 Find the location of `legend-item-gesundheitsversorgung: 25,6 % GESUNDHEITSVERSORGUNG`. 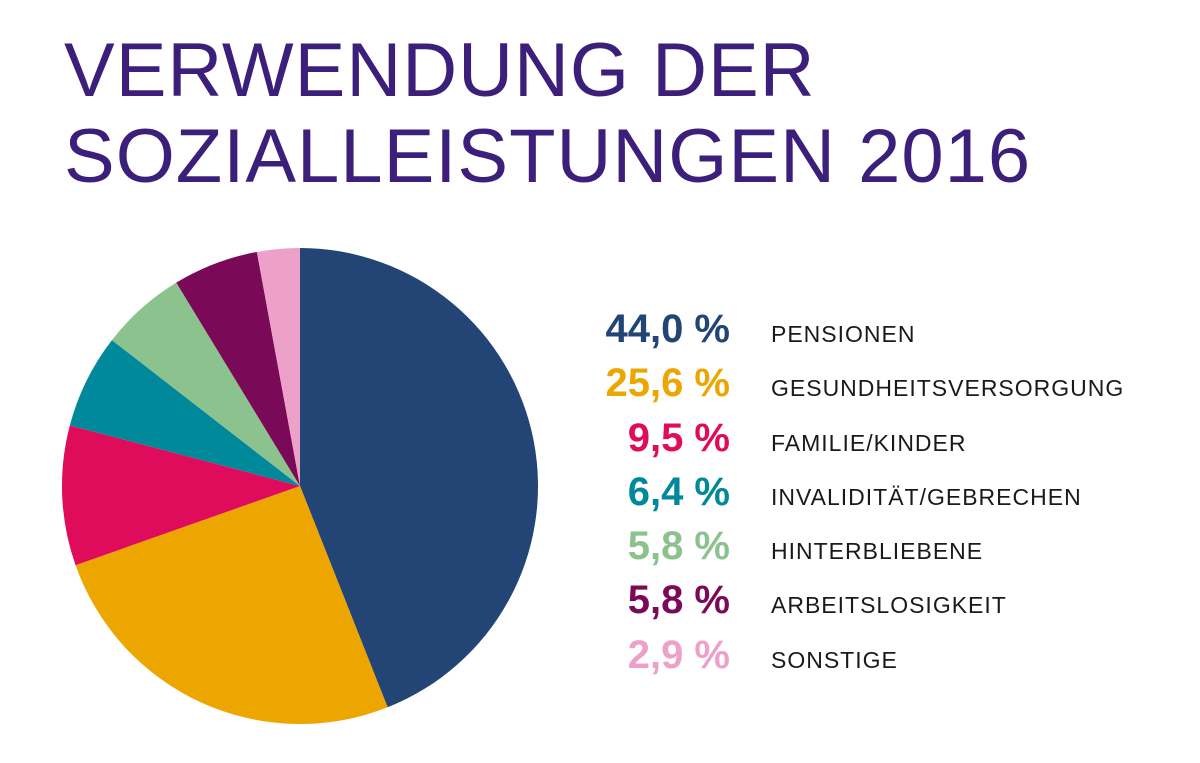

legend-item-gesundheitsversorgung: 25,6 % GESUNDHEITSVERSORGUNG is located at coordinates (885, 383).